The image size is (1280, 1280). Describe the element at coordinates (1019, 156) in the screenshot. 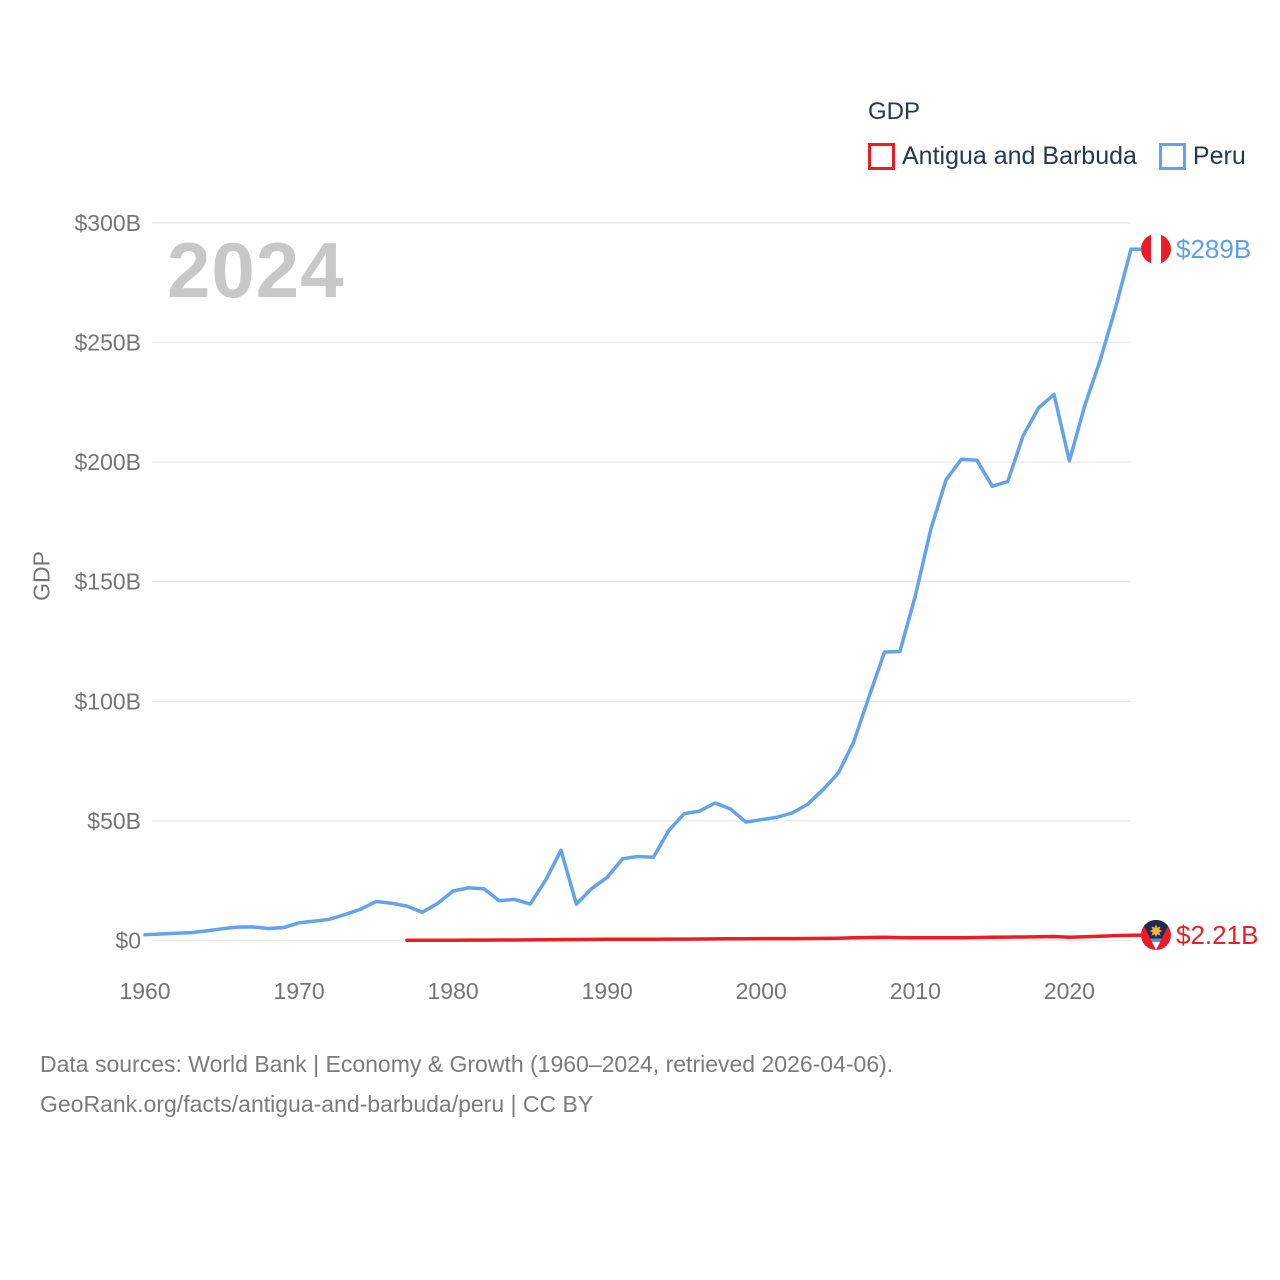

I see `legend-item-label: Antigua and Barbuda` at that location.